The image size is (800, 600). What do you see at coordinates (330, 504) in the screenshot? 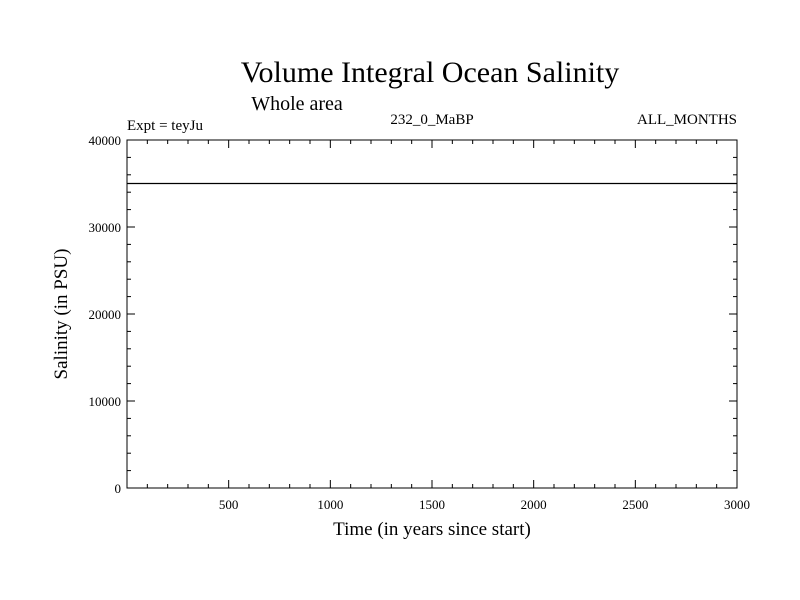
I see `x-tick-label: 1000` at bounding box center [330, 504].